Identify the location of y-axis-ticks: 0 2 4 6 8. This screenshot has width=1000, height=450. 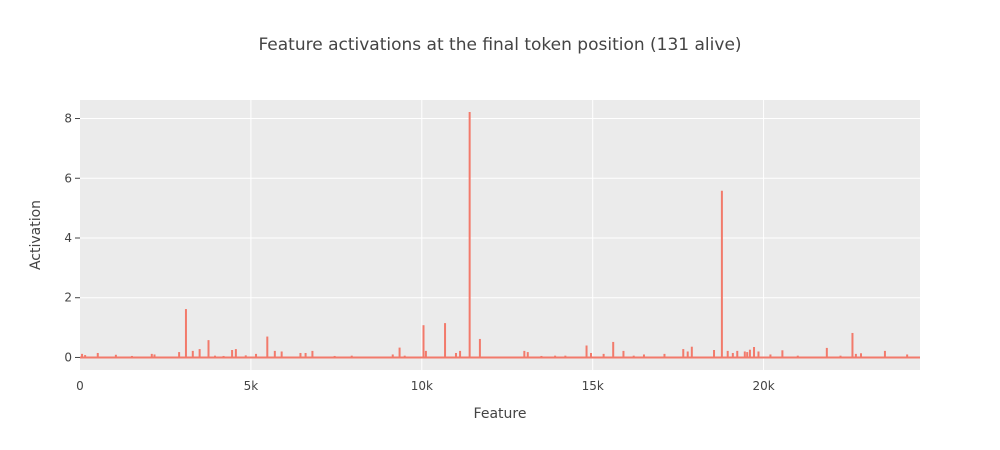
(72, 238).